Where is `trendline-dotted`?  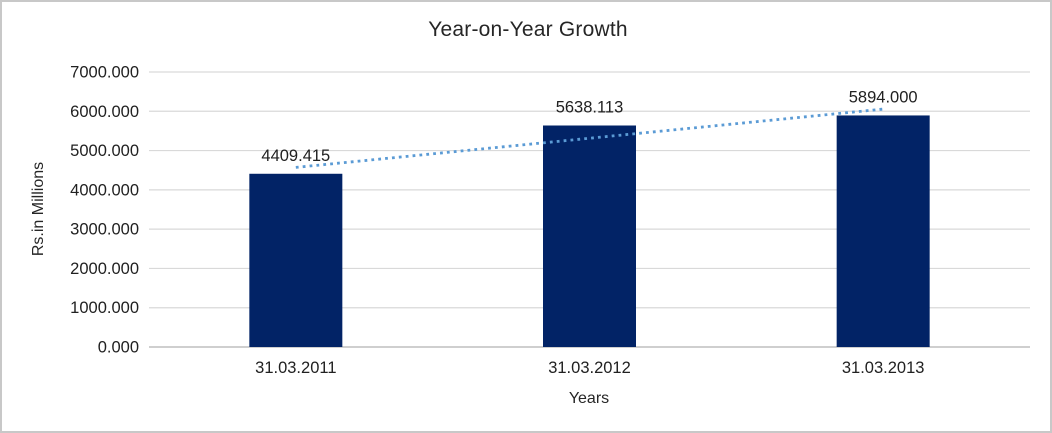
trendline-dotted is located at coordinates (589, 138).